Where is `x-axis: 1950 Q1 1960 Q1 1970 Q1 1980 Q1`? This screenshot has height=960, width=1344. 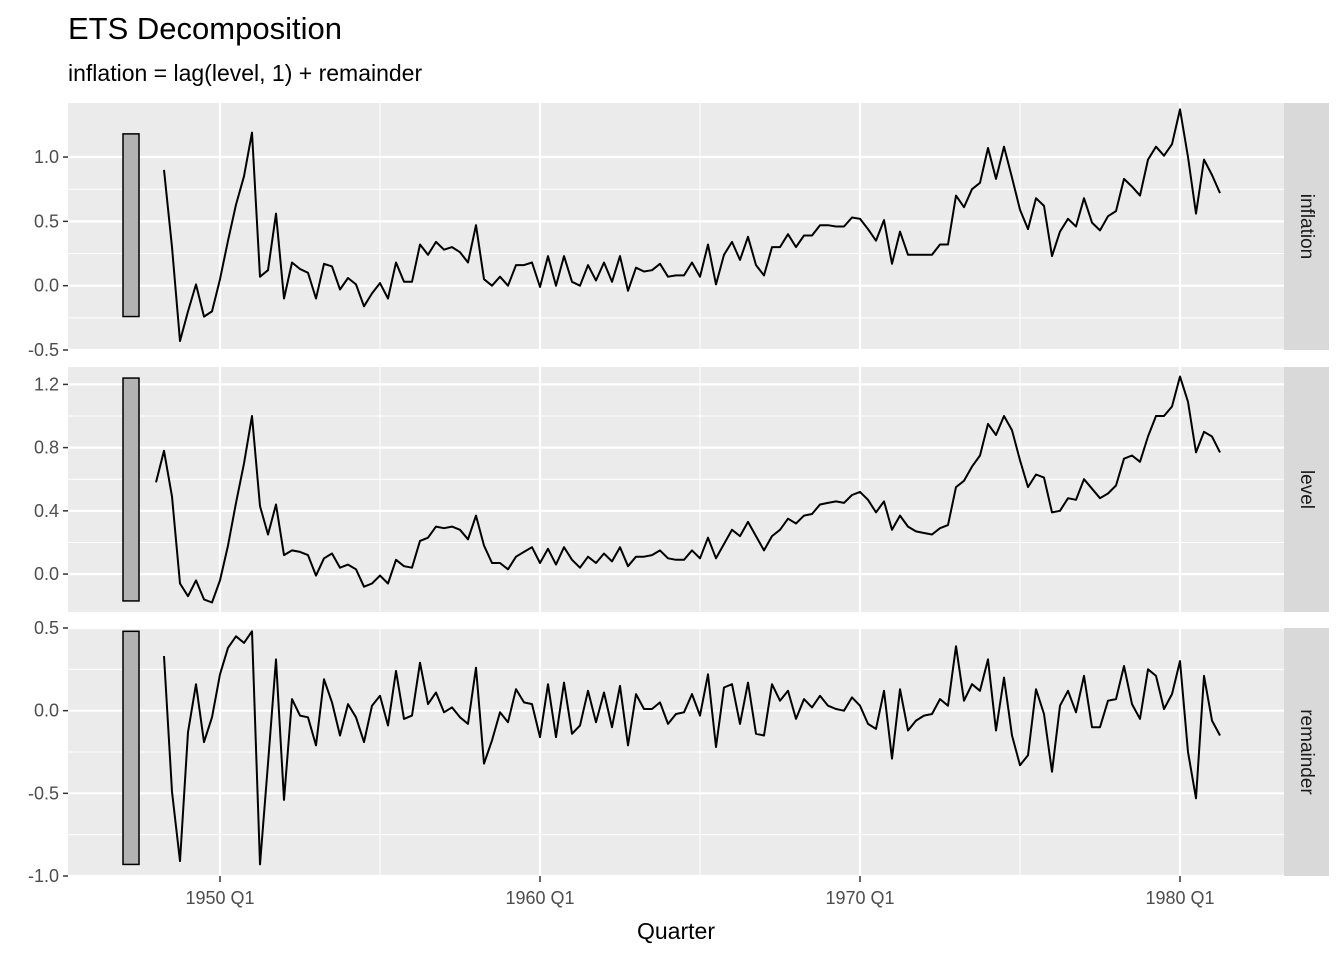
x-axis: 1950 Q1 1960 Q1 1970 Q1 1980 Q1 is located at coordinates (700, 892).